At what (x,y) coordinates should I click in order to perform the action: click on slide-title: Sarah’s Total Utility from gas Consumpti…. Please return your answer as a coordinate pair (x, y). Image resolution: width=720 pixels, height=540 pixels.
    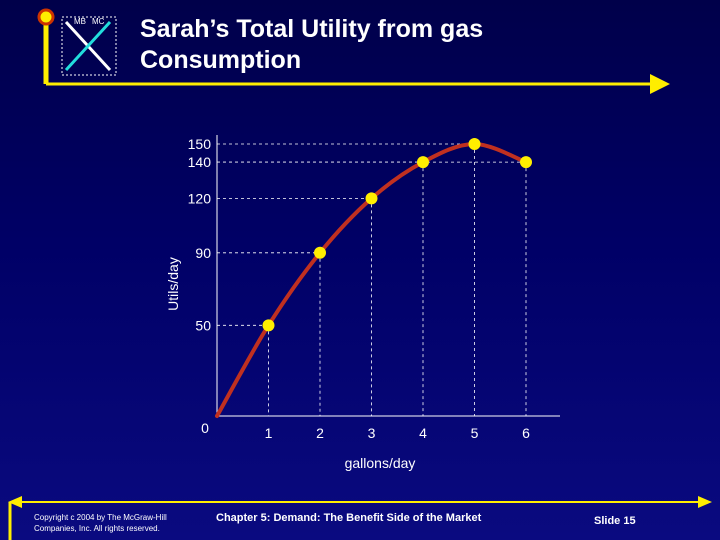
    Looking at the image, I should click on (312, 44).